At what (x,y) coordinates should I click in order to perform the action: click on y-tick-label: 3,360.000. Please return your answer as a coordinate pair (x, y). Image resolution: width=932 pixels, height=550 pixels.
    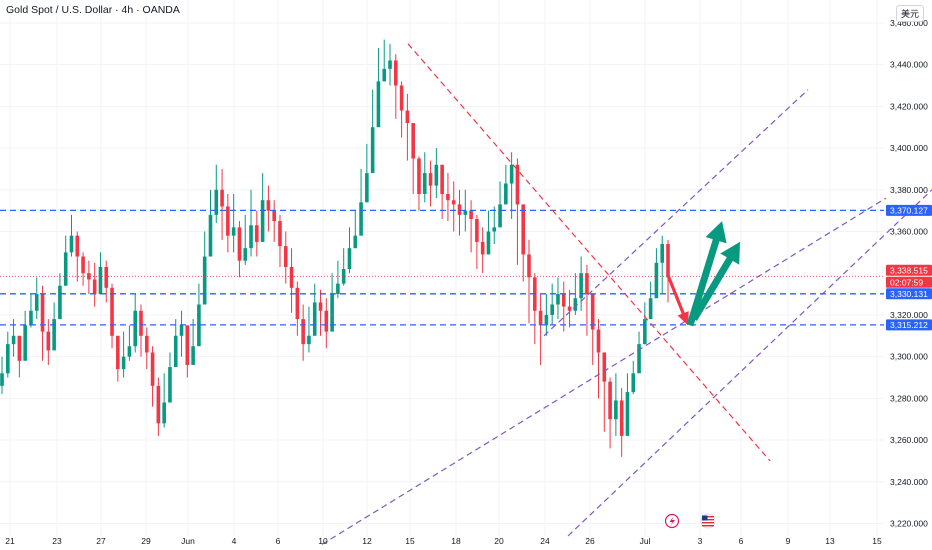
    Looking at the image, I should click on (909, 232).